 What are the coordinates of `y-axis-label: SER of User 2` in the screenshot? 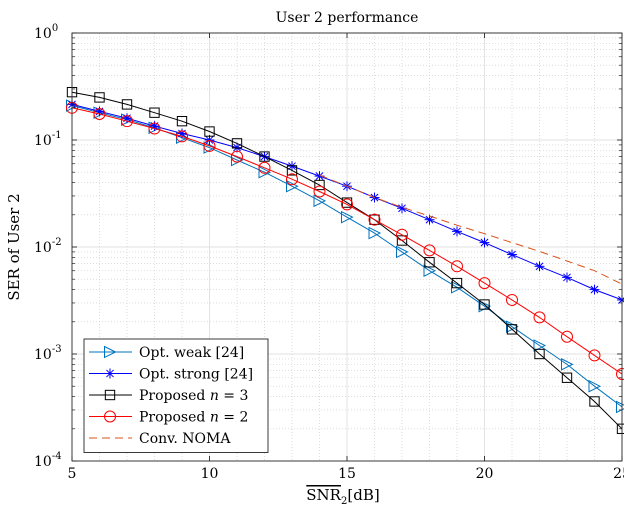 It's located at (14, 246).